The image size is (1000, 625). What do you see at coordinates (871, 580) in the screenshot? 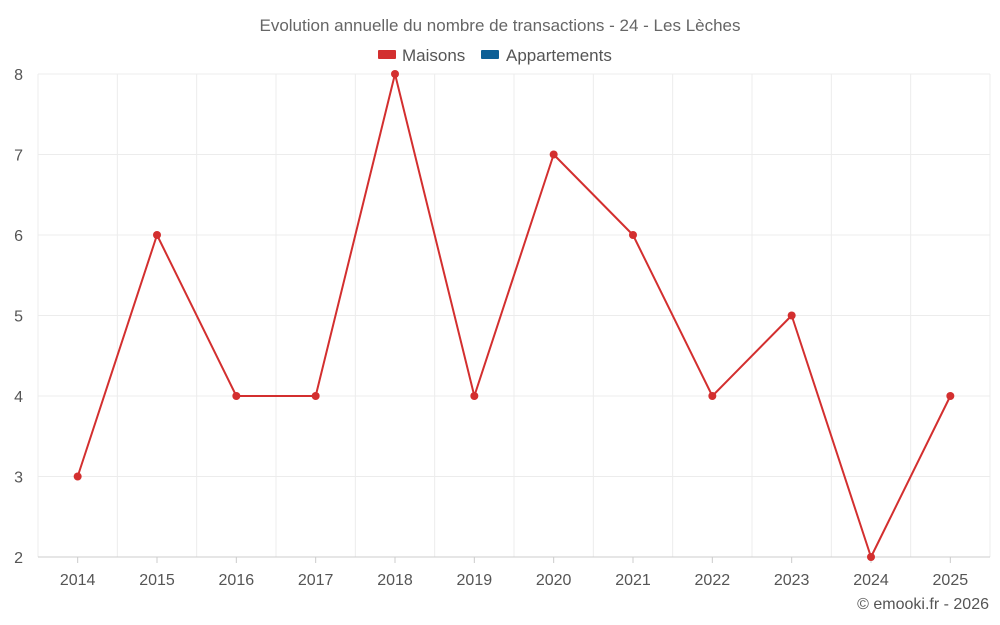
I see `x-tick-label: 2024` at bounding box center [871, 580].